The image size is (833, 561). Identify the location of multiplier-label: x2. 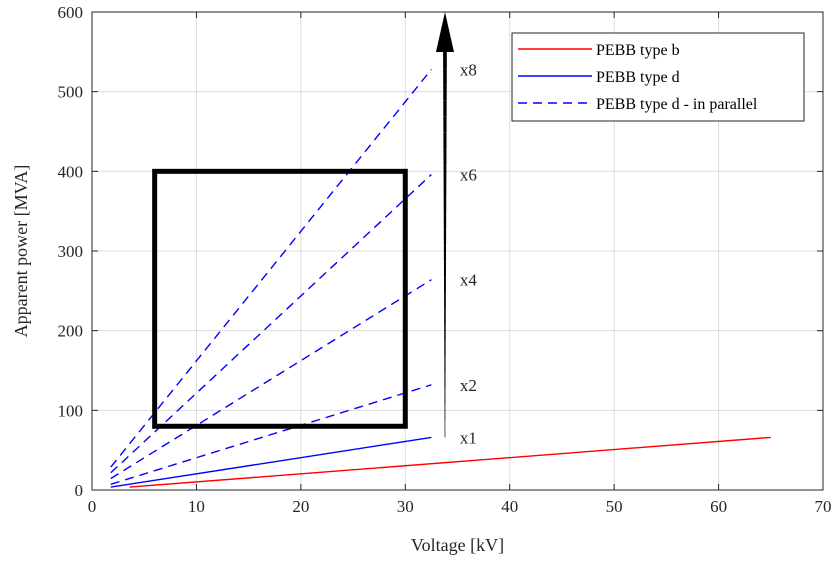
(468, 385).